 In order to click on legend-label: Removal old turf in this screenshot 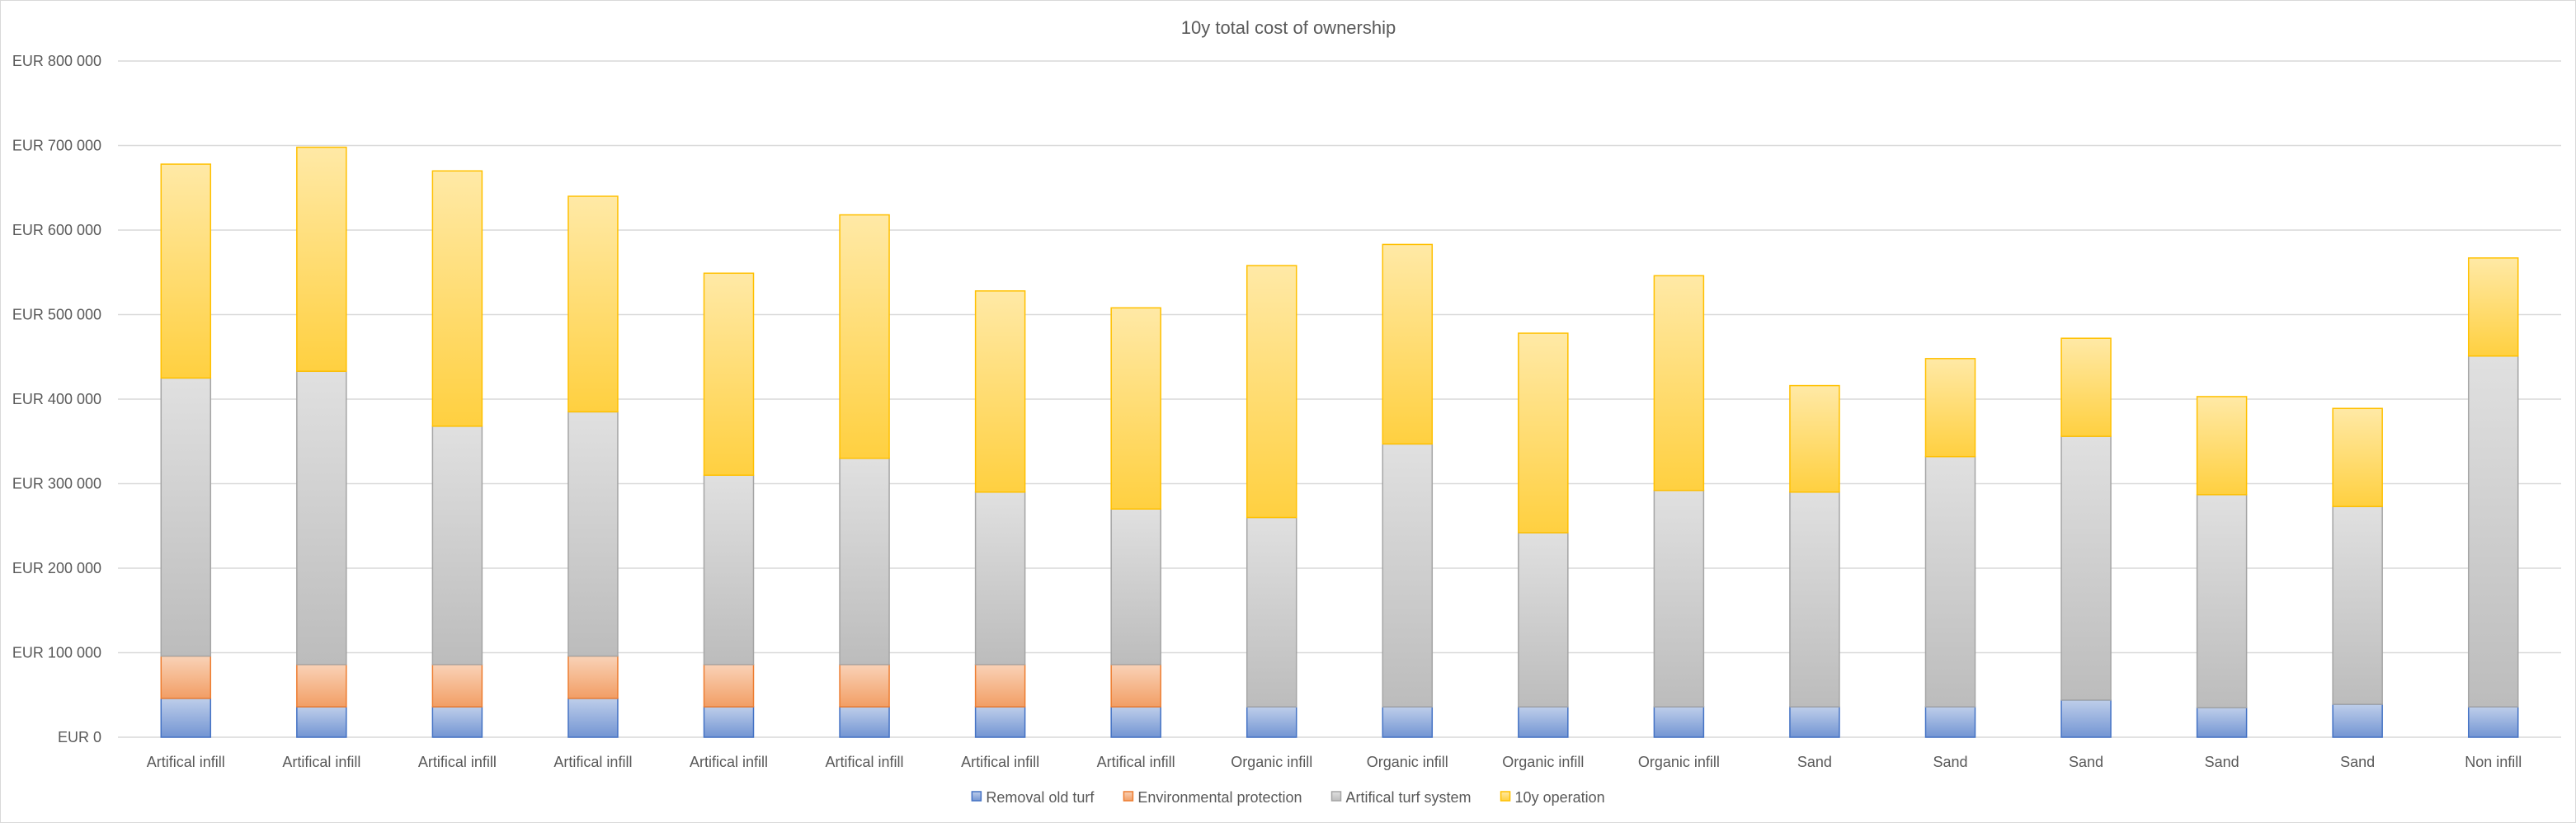, I will do `click(1040, 797)`.